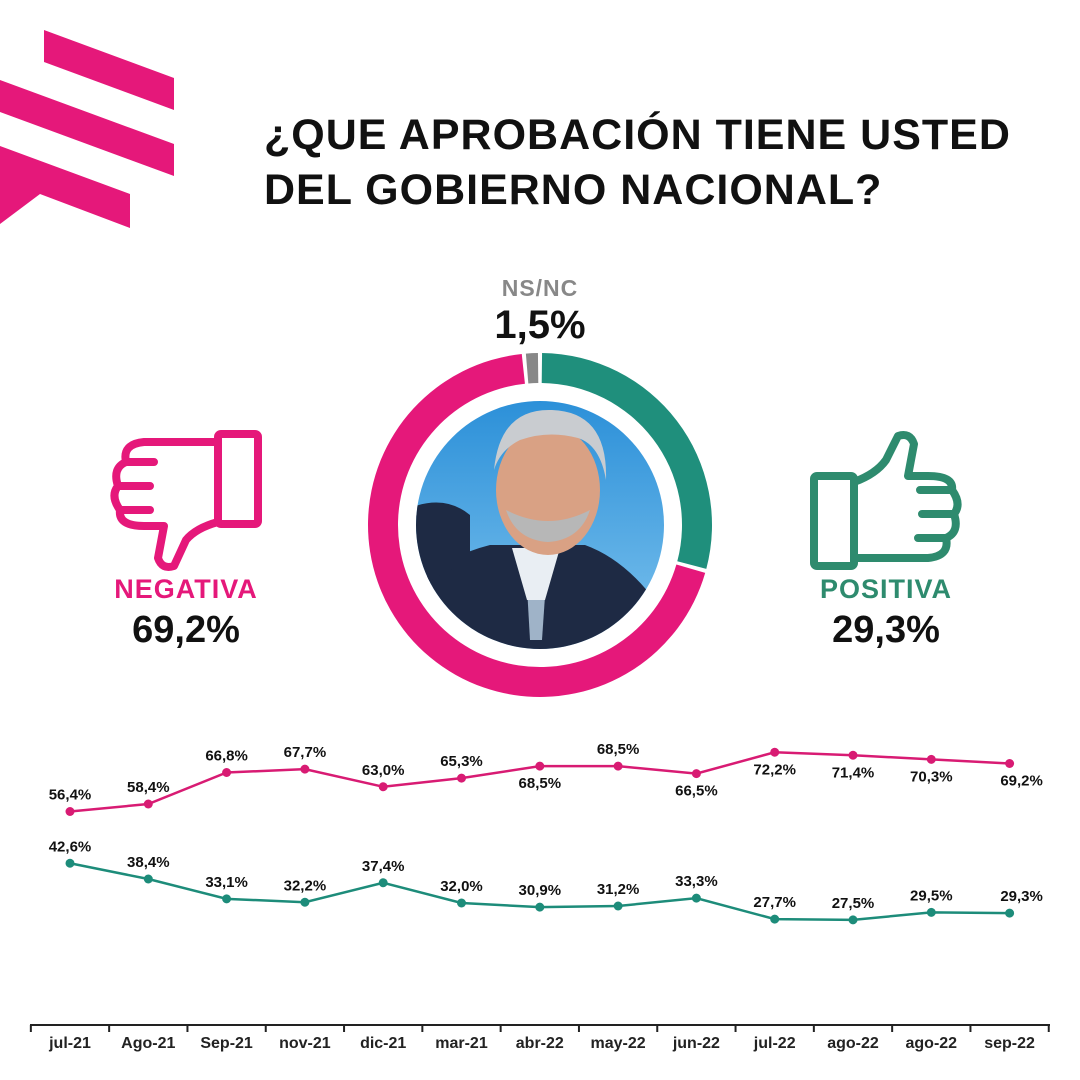  What do you see at coordinates (383, 866) in the screenshot?
I see `data-label-positive: 37,4%` at bounding box center [383, 866].